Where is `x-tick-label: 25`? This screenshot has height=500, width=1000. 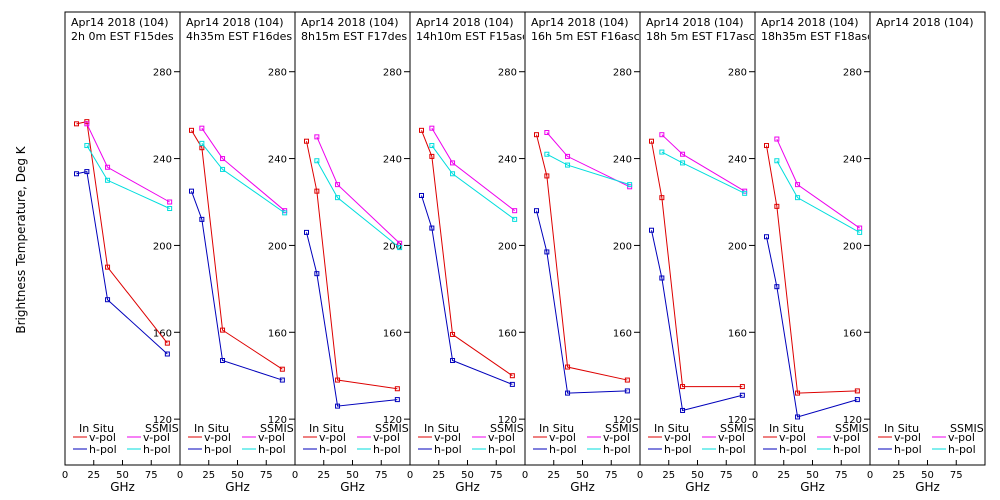
x-tick-label: 25 is located at coordinates (438, 475).